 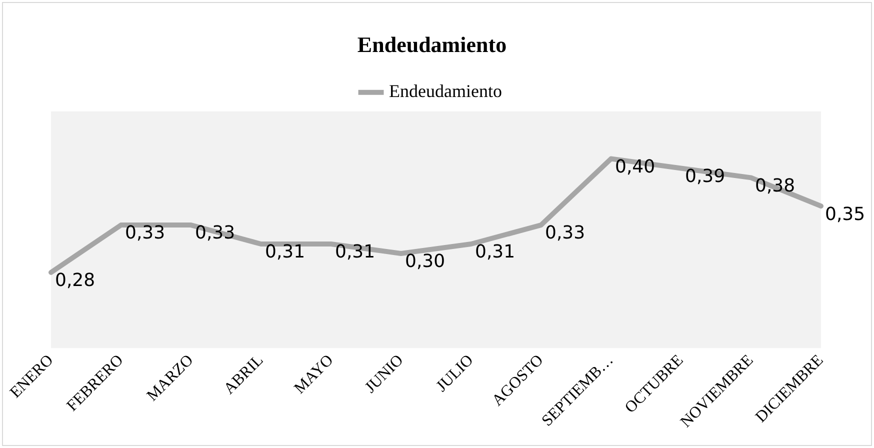 What do you see at coordinates (432, 44) in the screenshot?
I see `chart-title: Endeudamiento` at bounding box center [432, 44].